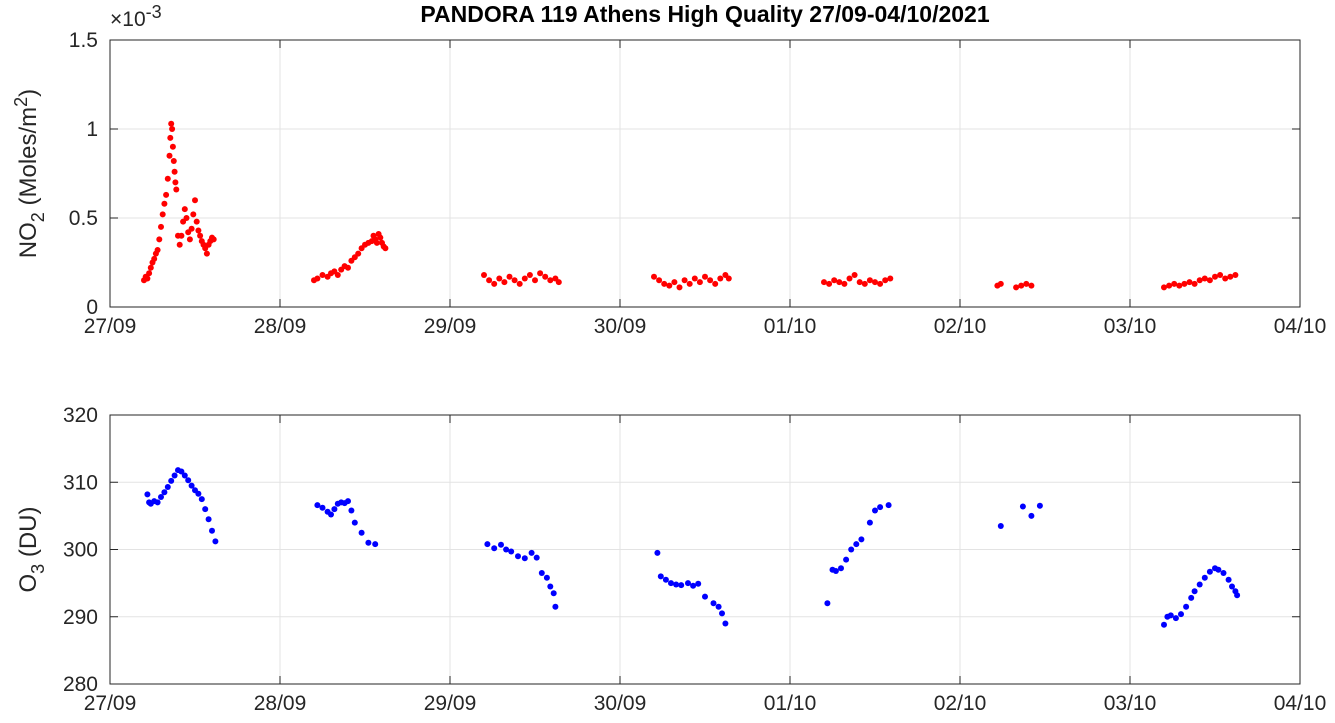  What do you see at coordinates (450, 703) in the screenshot?
I see `o3-x-tick-label: 29/09` at bounding box center [450, 703].